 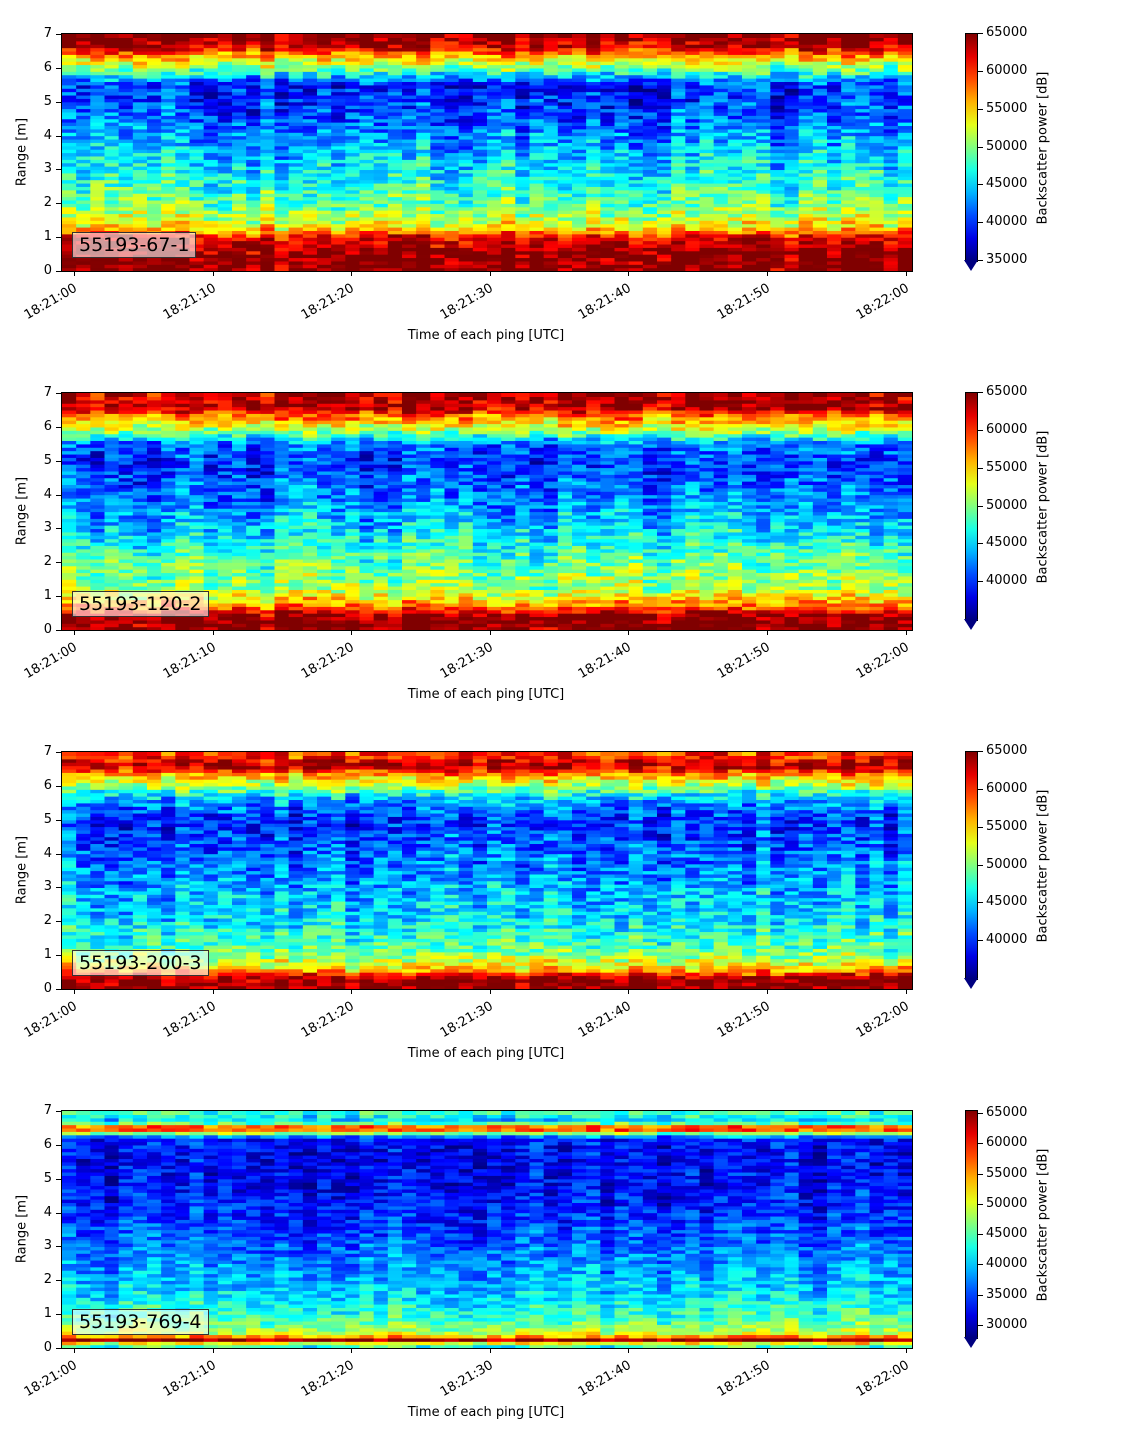 I want to click on colorbar-tick, so click(x=980, y=33).